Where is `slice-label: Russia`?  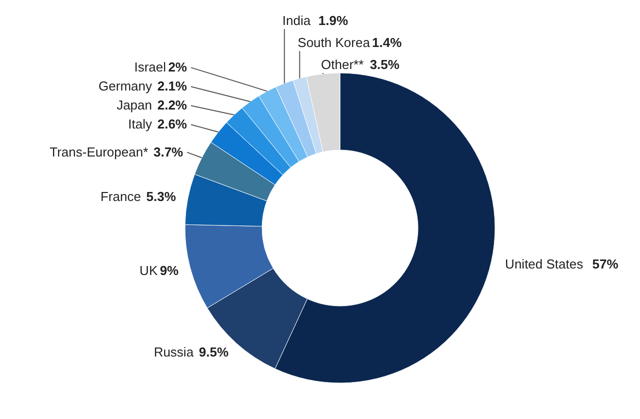
slice-label: Russia is located at coordinates (174, 352).